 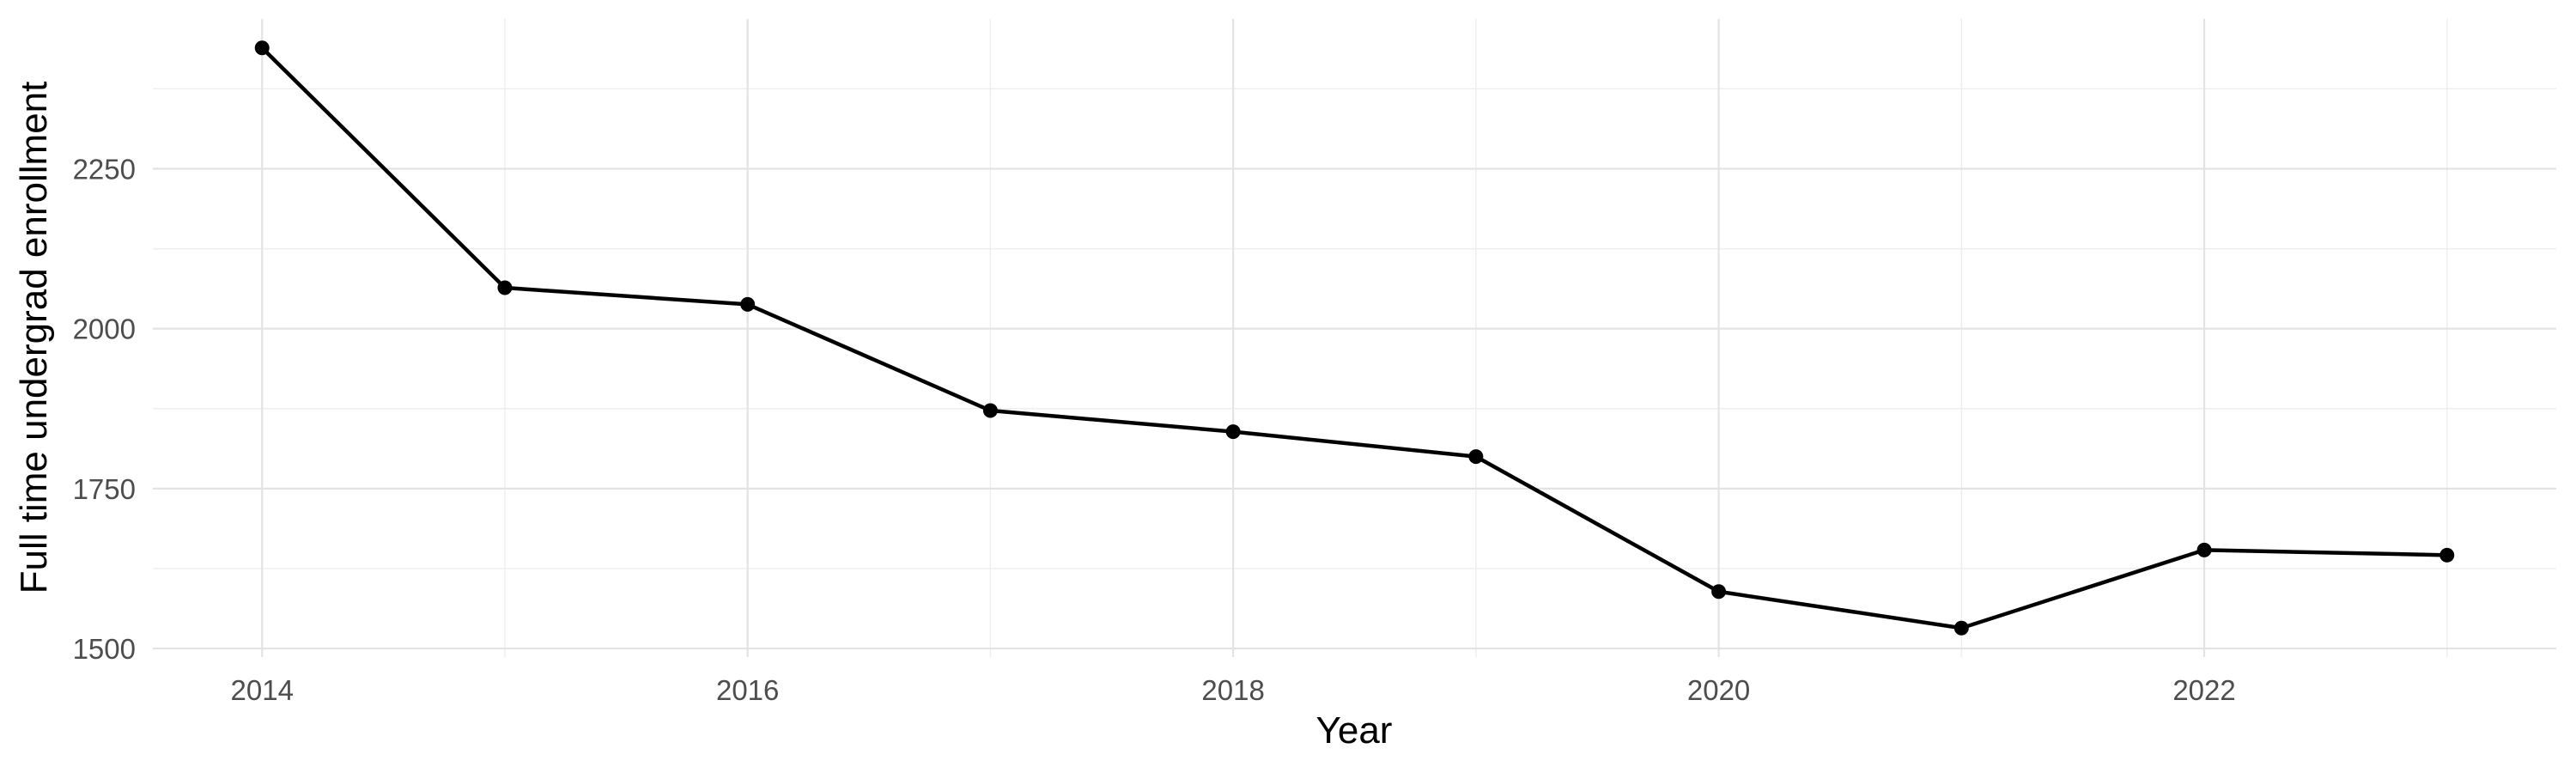 What do you see at coordinates (1719, 592) in the screenshot?
I see `data-point-2020` at bounding box center [1719, 592].